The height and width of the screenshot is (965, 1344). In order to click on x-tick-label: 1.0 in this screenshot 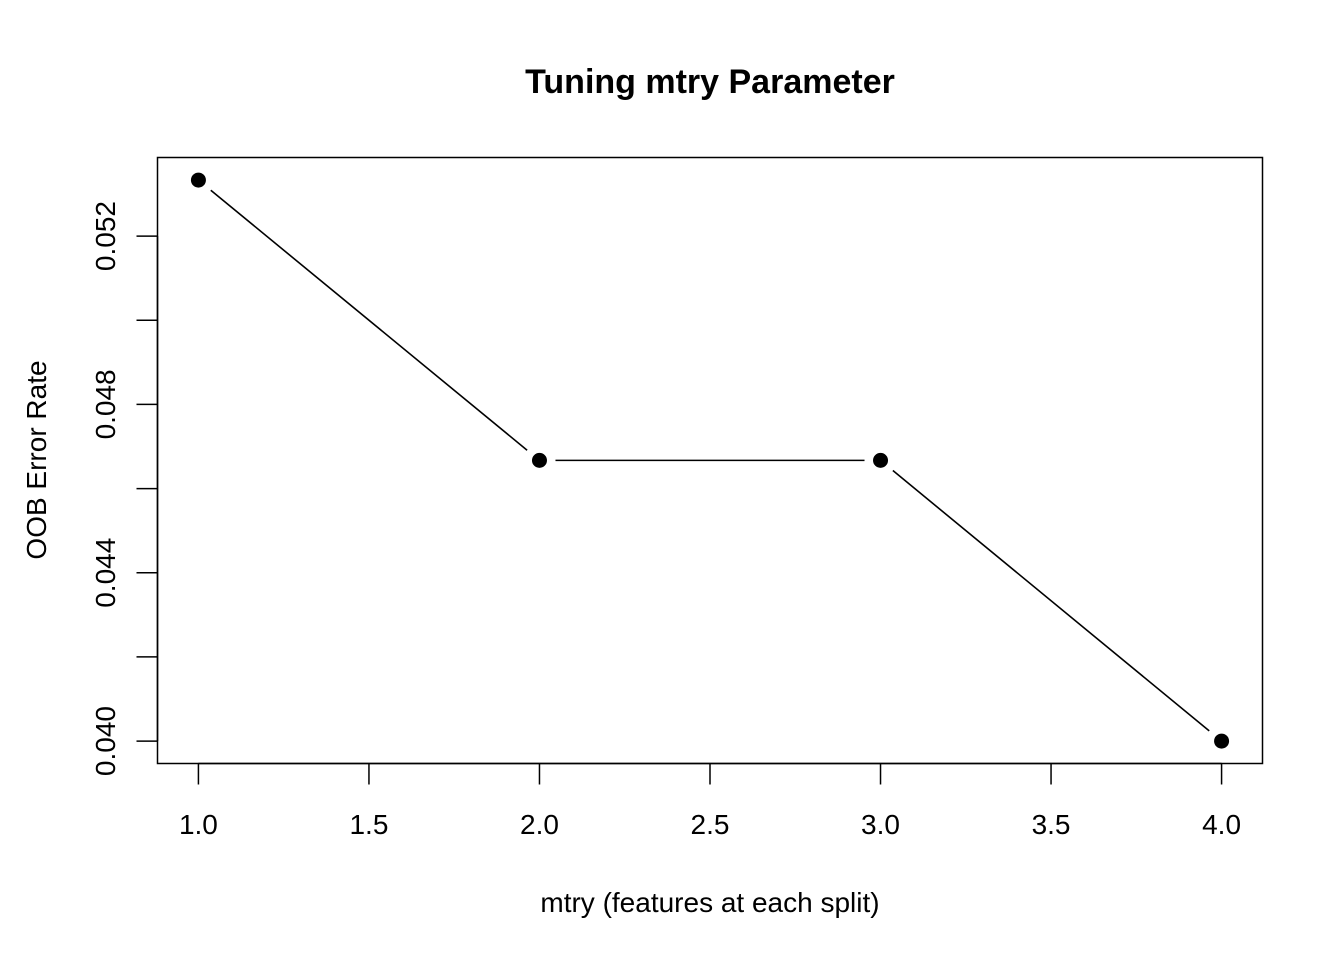, I will do `click(198, 824)`.